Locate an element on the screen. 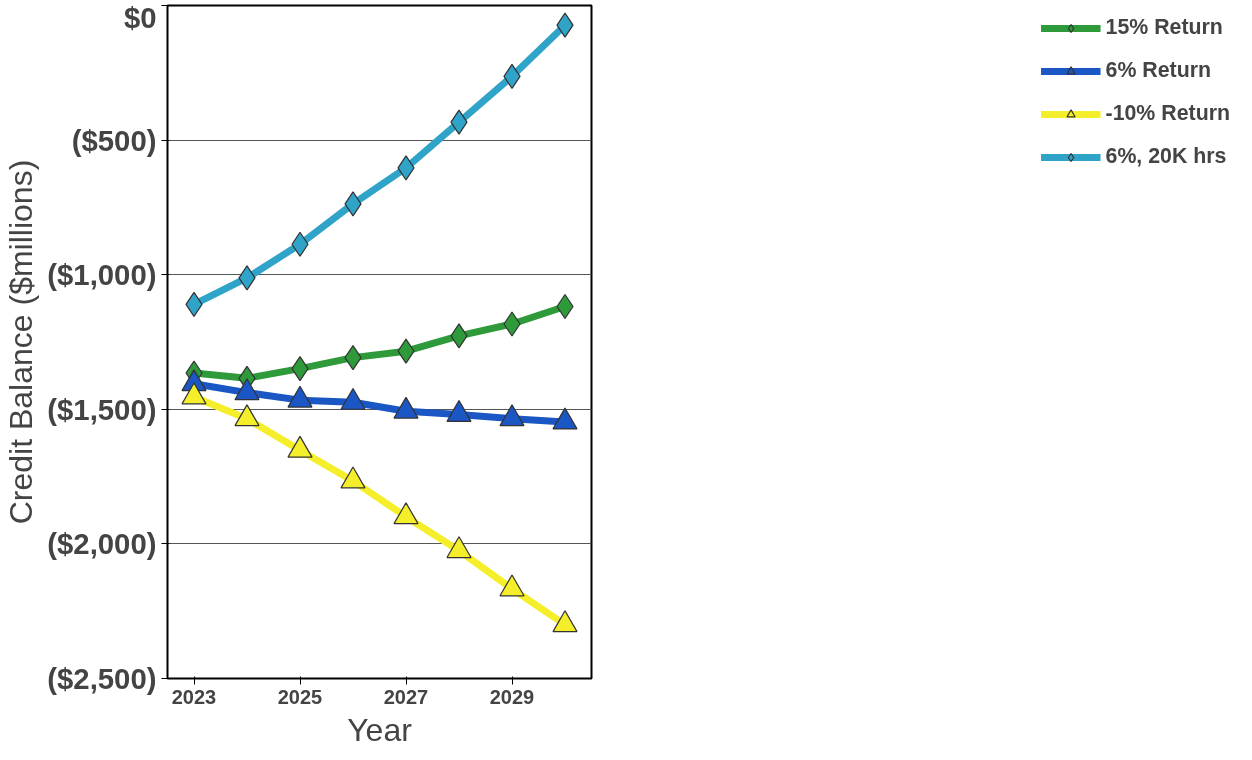  y-tick-label: ($500) is located at coordinates (114, 140).